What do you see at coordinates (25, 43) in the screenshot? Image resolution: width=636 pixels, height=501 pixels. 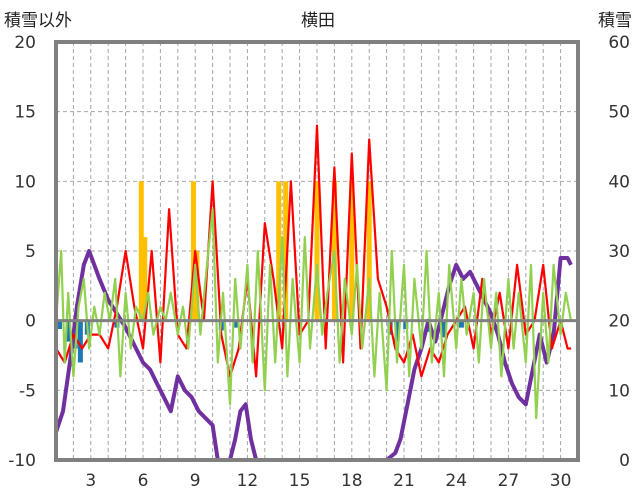 I see `y-tick-left: 20` at bounding box center [25, 43].